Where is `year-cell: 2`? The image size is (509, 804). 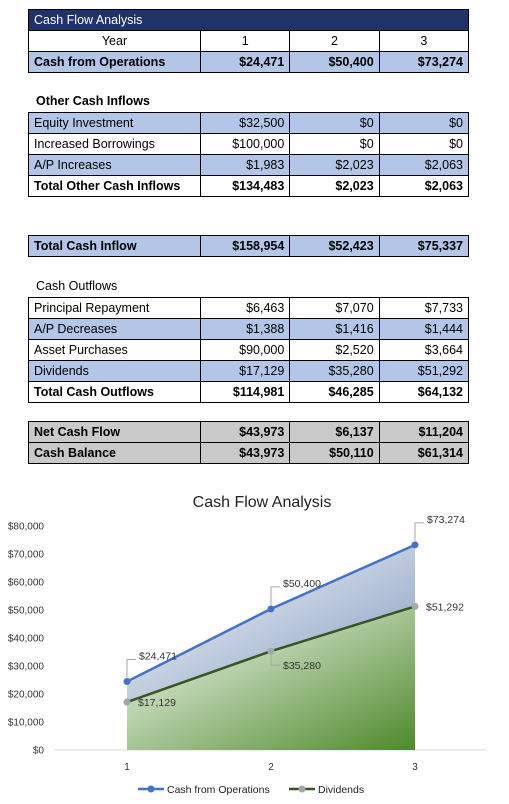 year-cell: 2 is located at coordinates (334, 41).